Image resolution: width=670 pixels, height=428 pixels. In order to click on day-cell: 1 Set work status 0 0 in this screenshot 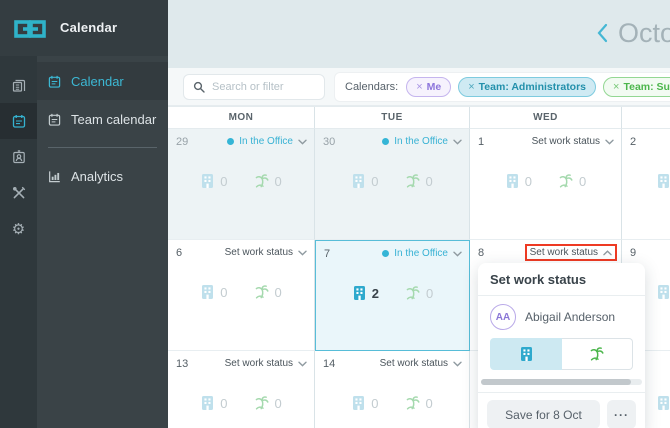, I will do `click(546, 184)`.